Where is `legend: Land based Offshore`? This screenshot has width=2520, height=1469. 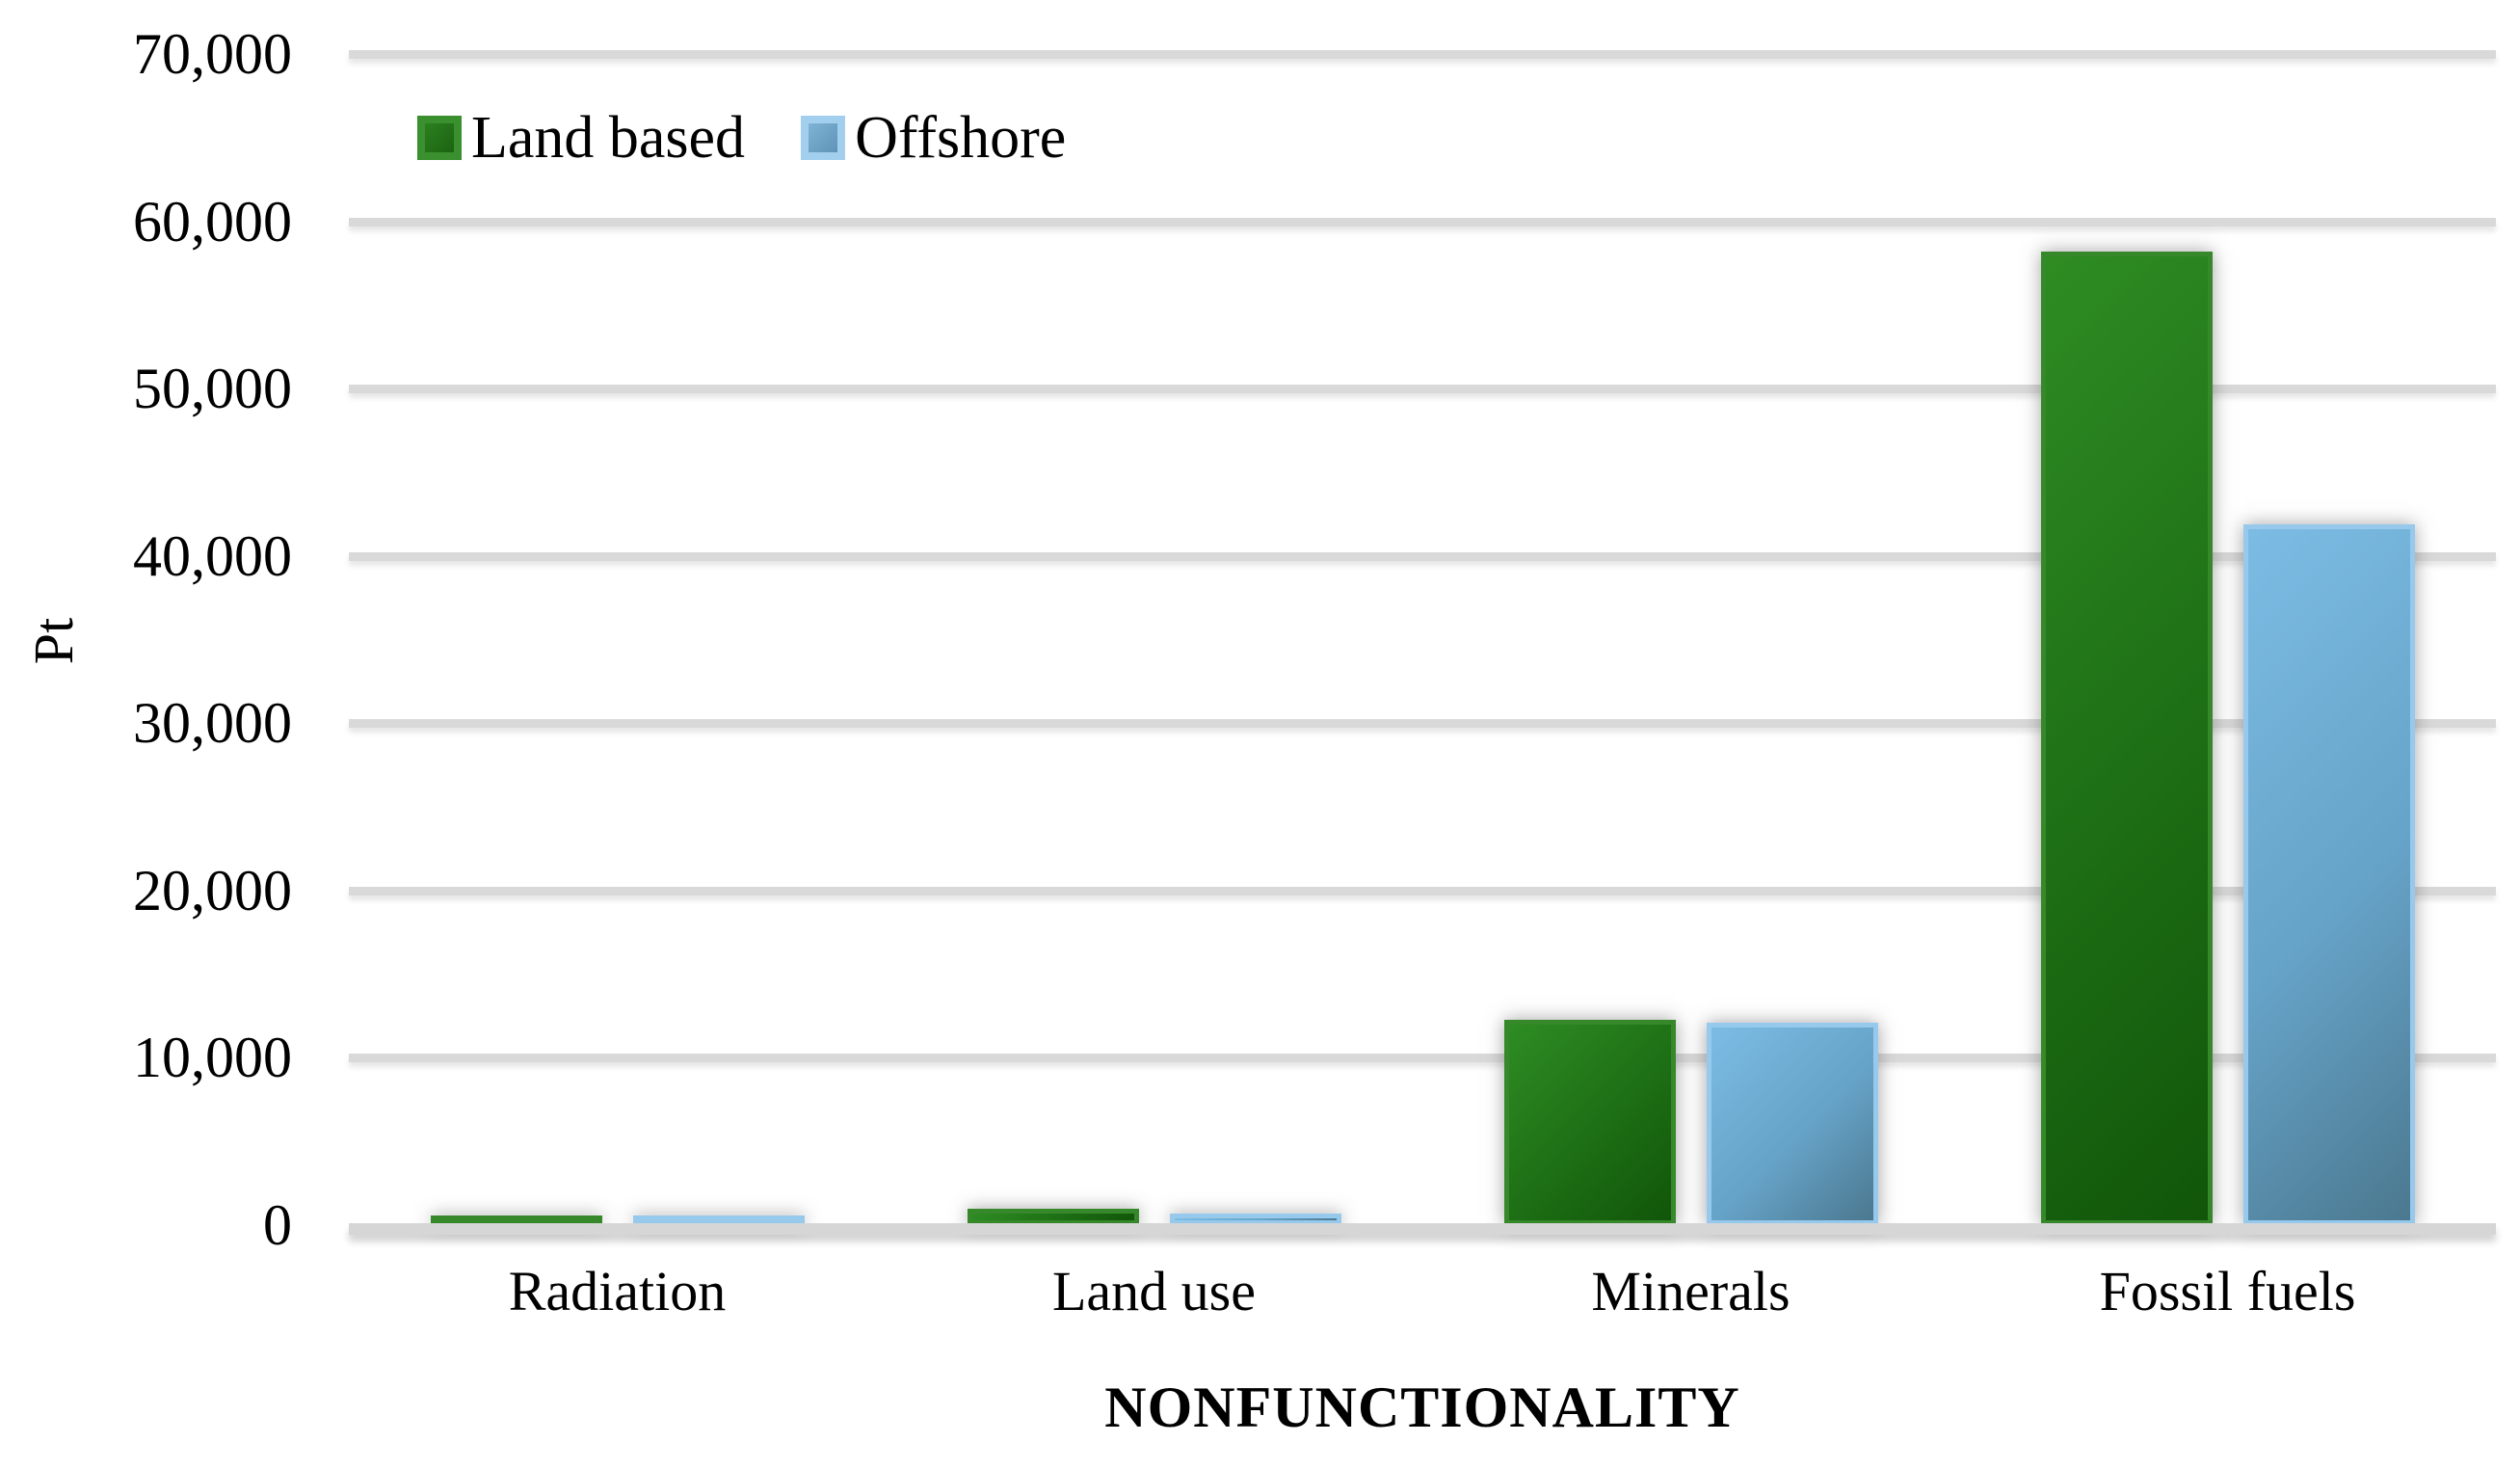 legend: Land based Offshore is located at coordinates (742, 138).